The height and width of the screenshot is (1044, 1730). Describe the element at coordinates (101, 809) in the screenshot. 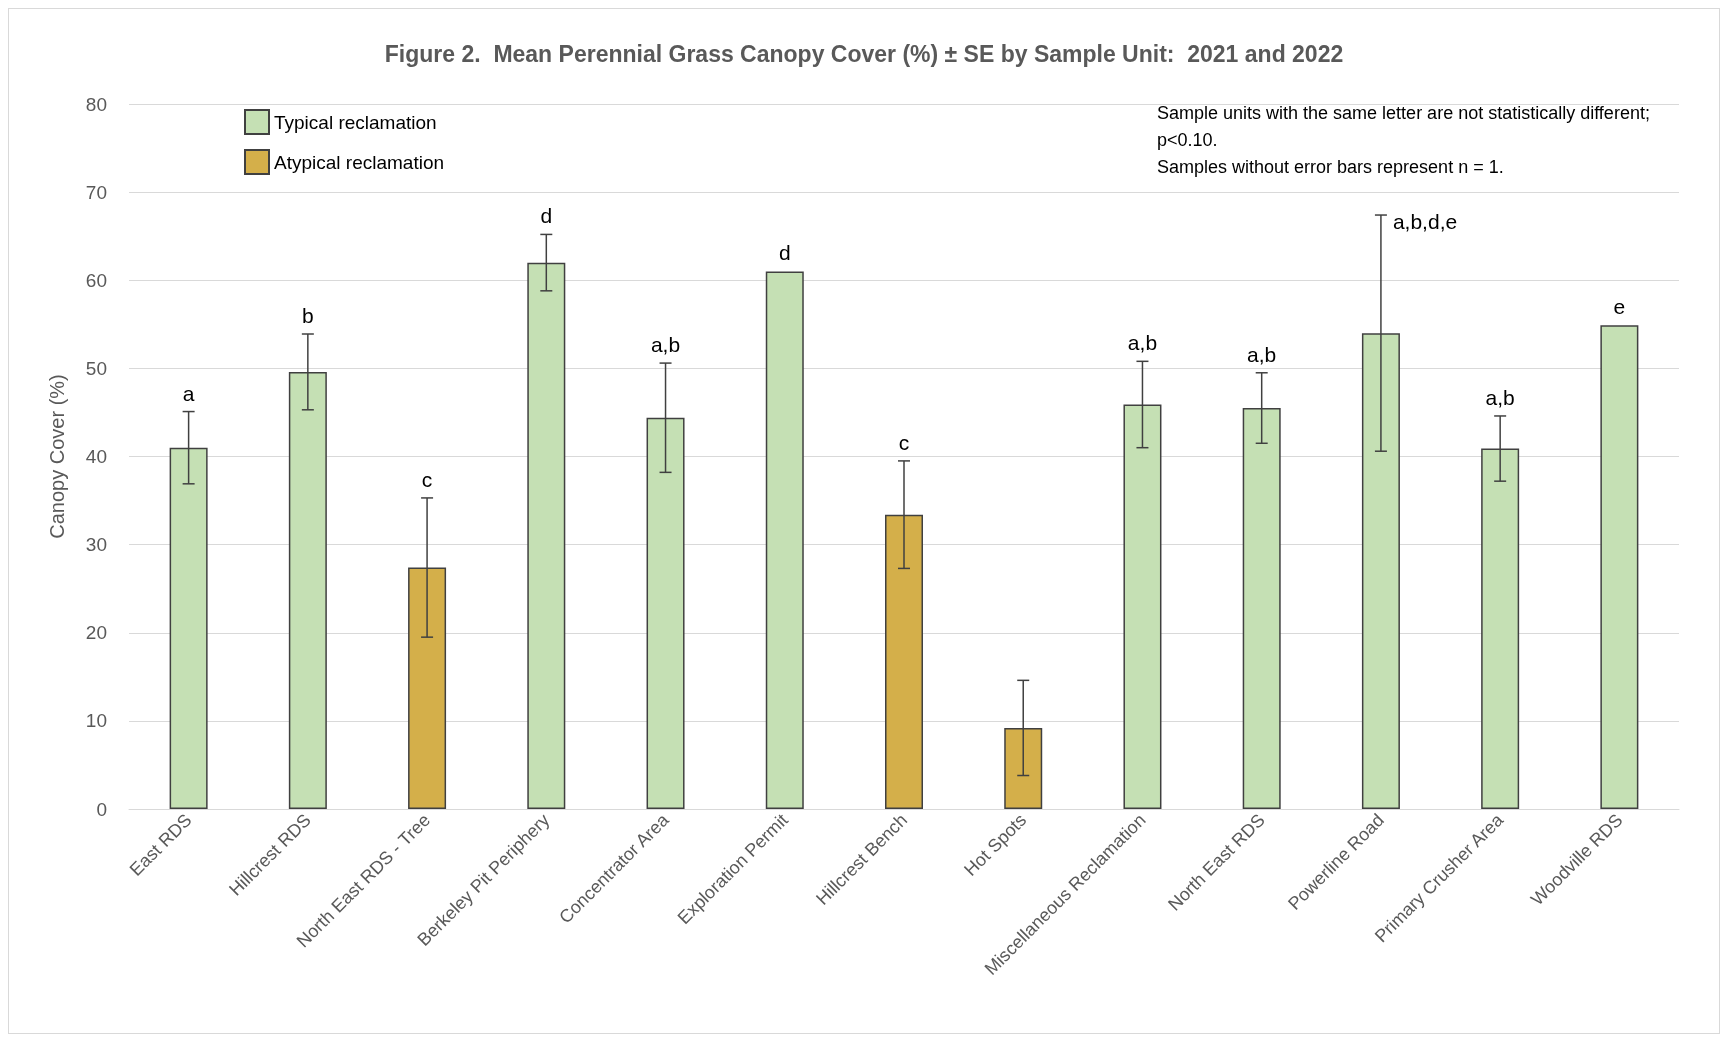

I see `y-tick-label: 0` at that location.